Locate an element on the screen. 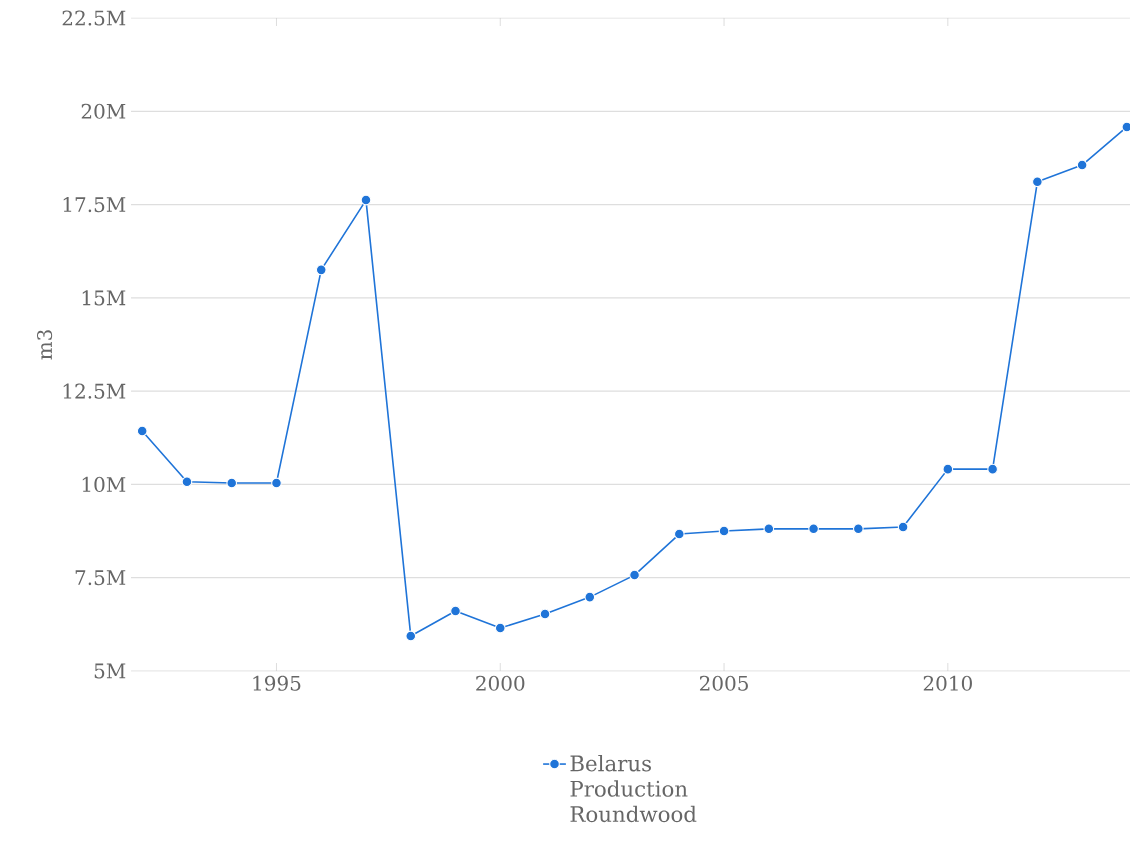  x-tick-label: 1995 is located at coordinates (277, 683).